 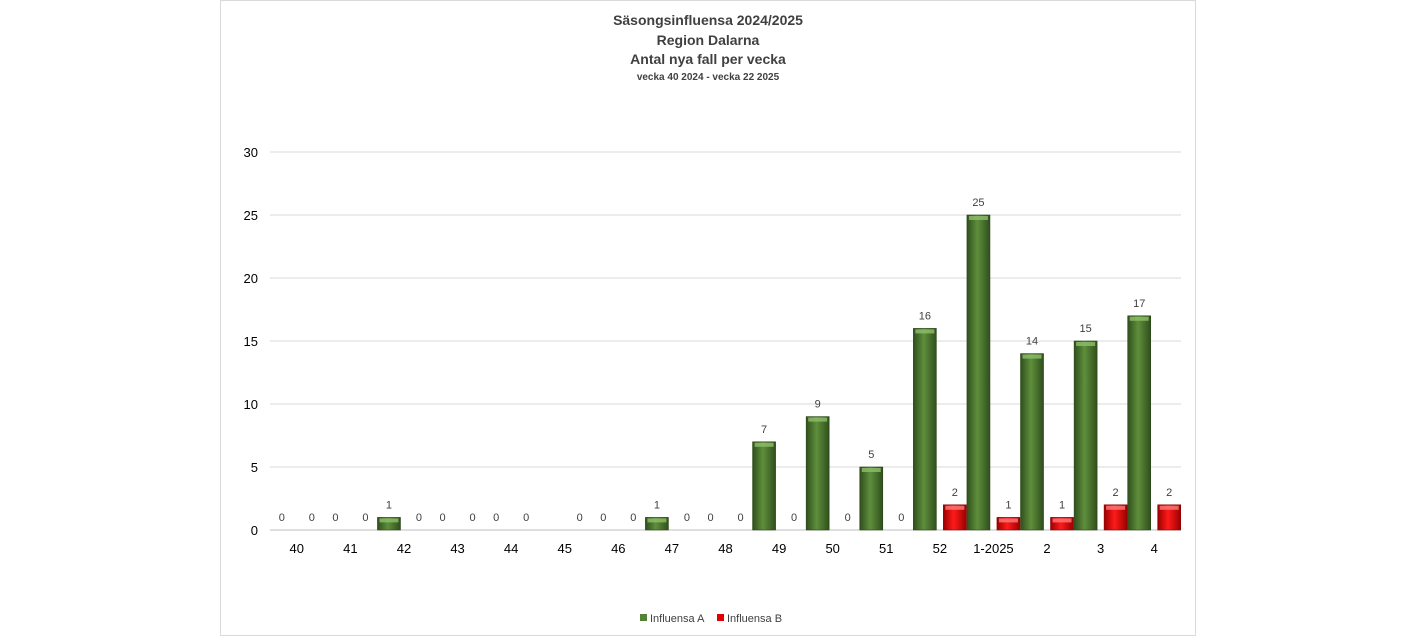 I want to click on legend-label: Influensa A, so click(x=677, y=619).